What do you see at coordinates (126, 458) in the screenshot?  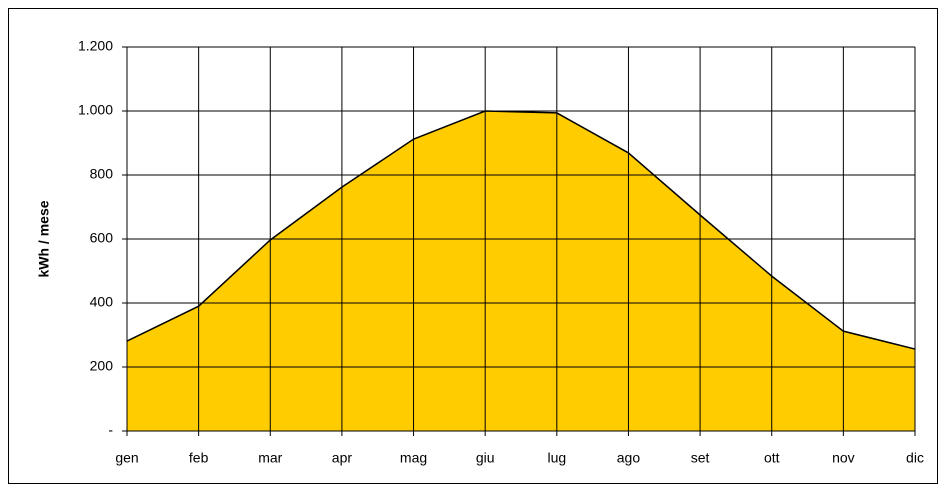 I see `x-tick-label: gen` at bounding box center [126, 458].